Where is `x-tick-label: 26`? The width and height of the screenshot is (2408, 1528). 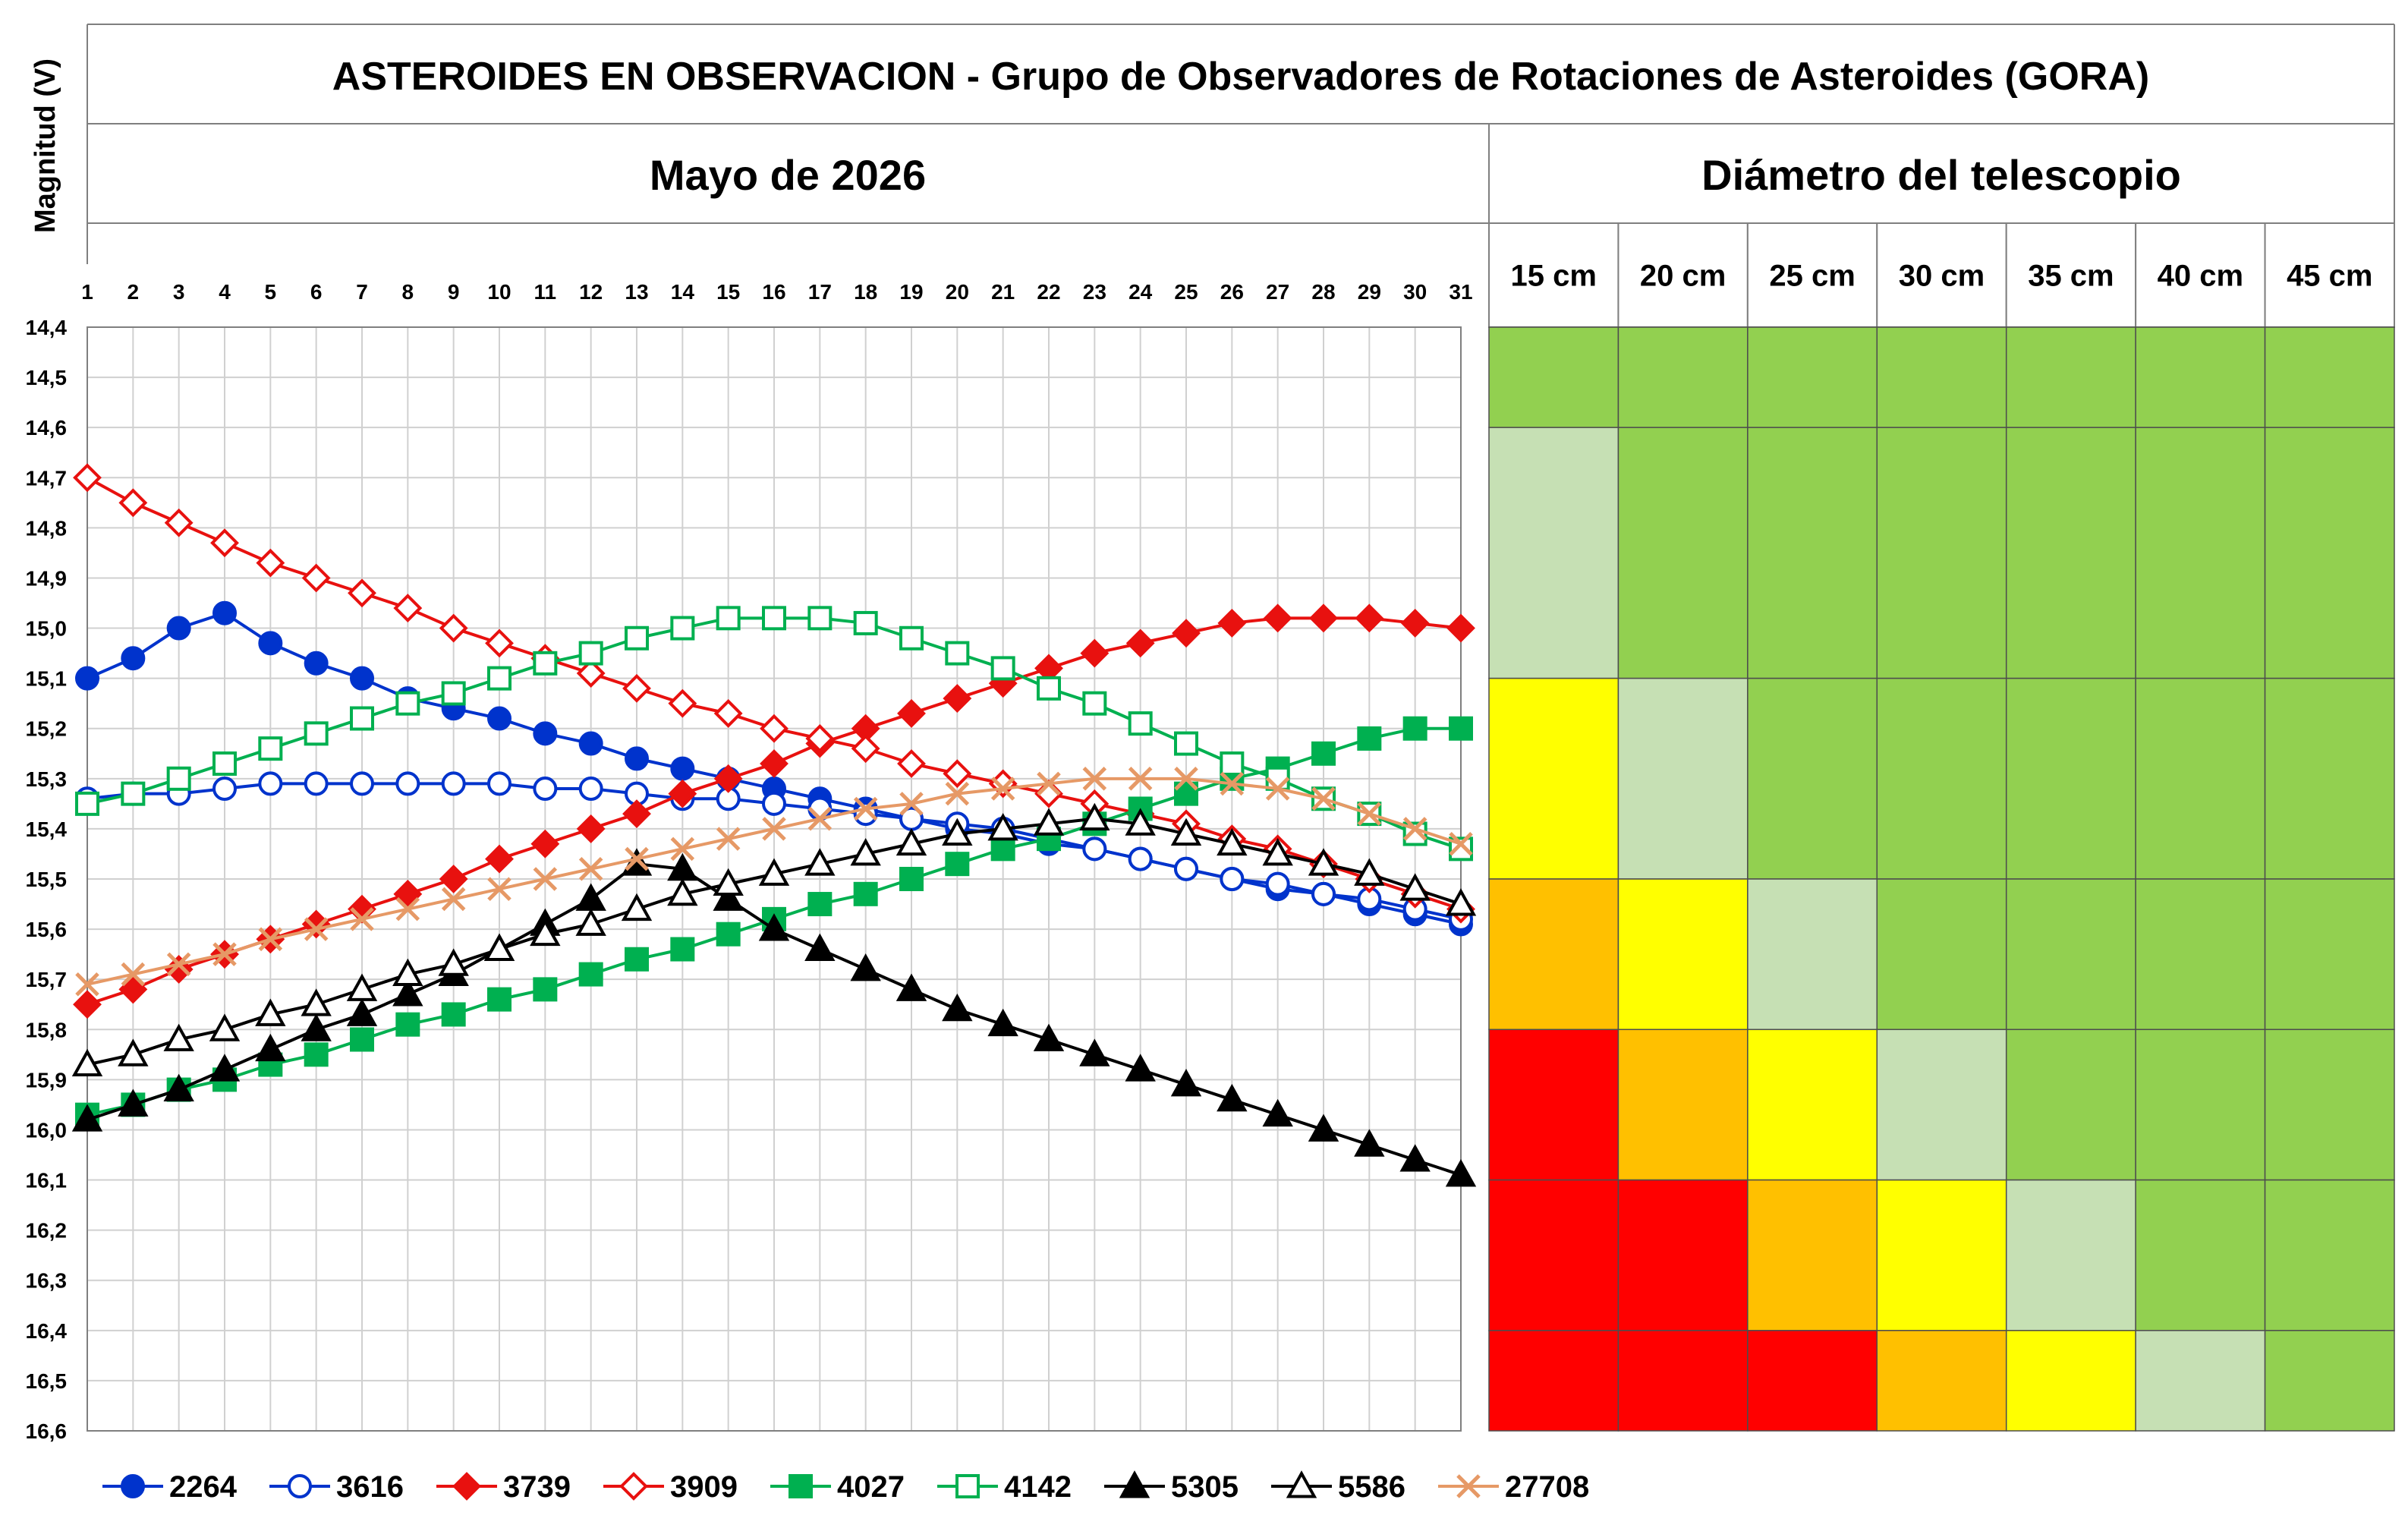 x-tick-label: 26 is located at coordinates (1232, 292).